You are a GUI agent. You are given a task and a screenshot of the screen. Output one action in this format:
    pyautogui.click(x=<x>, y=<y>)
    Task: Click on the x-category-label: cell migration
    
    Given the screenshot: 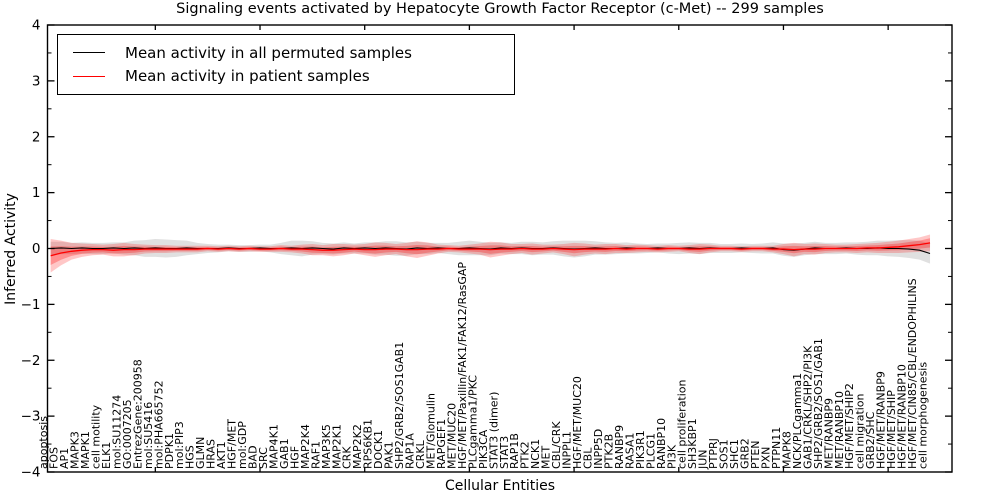 What is the action you would take?
    pyautogui.click(x=860, y=431)
    